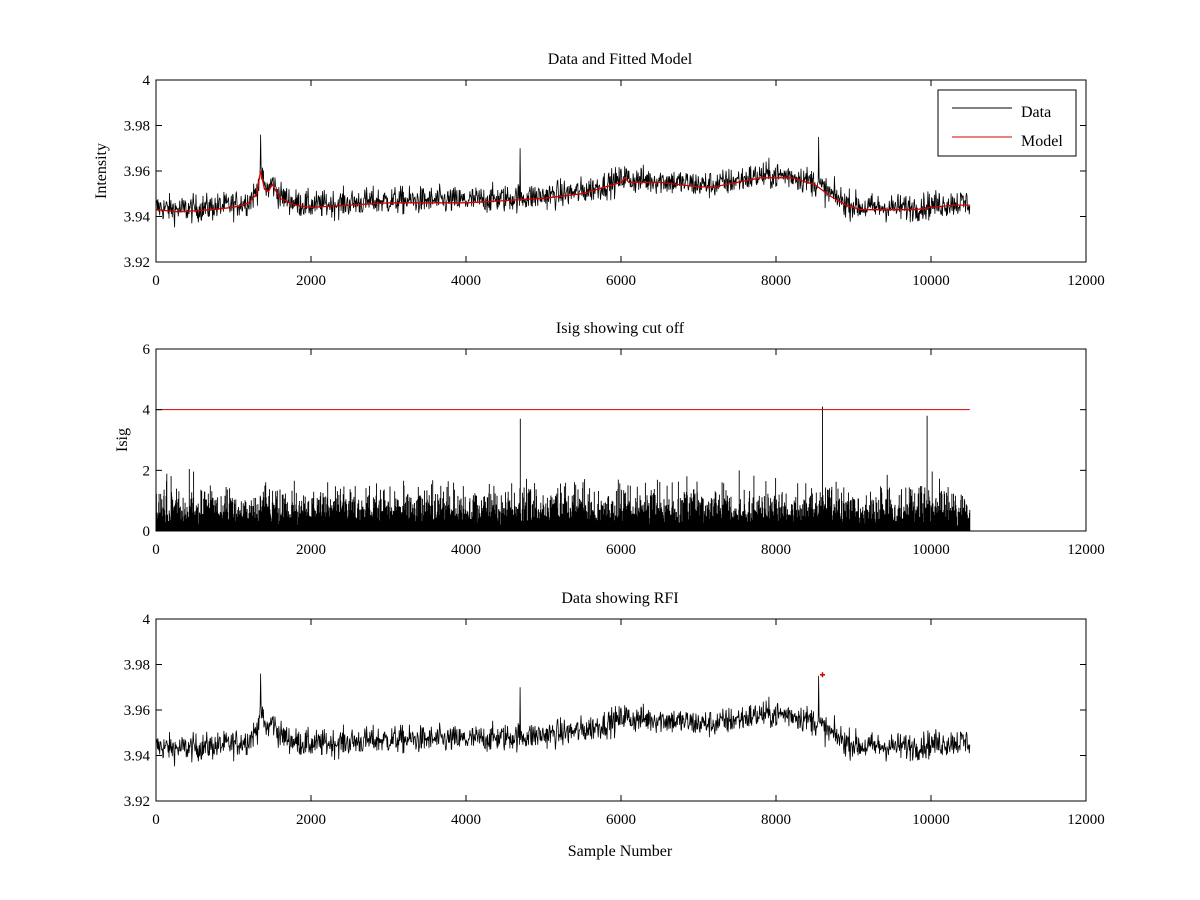  What do you see at coordinates (620, 59) in the screenshot?
I see `panel-1-title: Data and Fitted Model` at bounding box center [620, 59].